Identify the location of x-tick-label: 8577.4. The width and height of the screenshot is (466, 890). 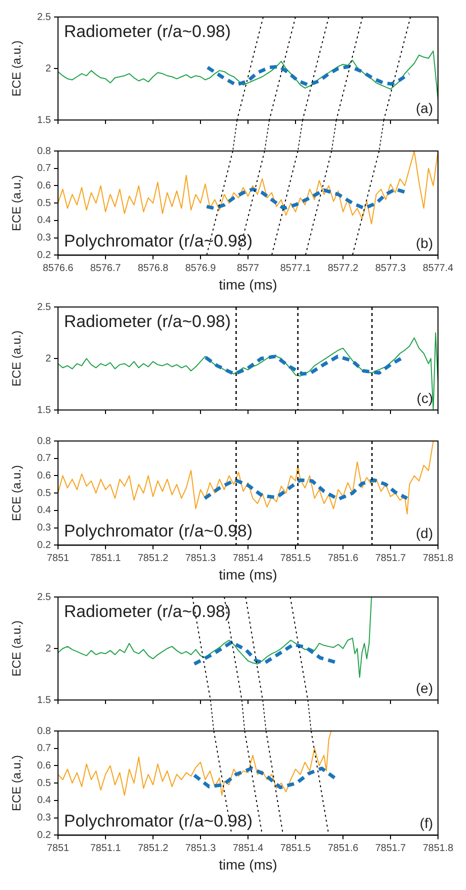
(438, 268).